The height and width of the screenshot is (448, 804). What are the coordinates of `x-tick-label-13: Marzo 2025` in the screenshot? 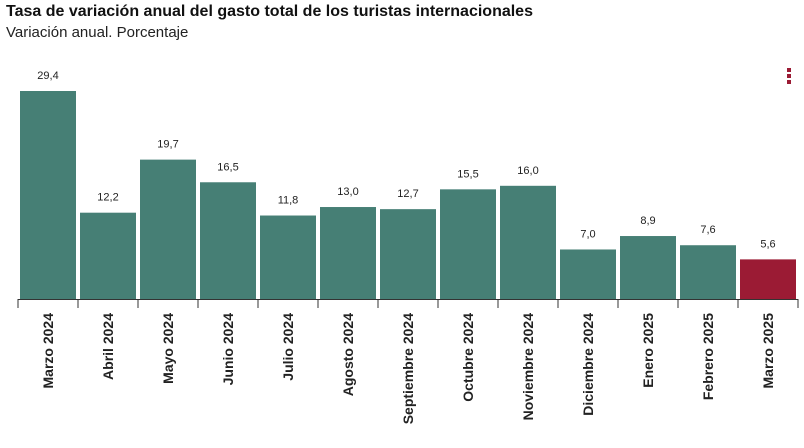 It's located at (768, 351).